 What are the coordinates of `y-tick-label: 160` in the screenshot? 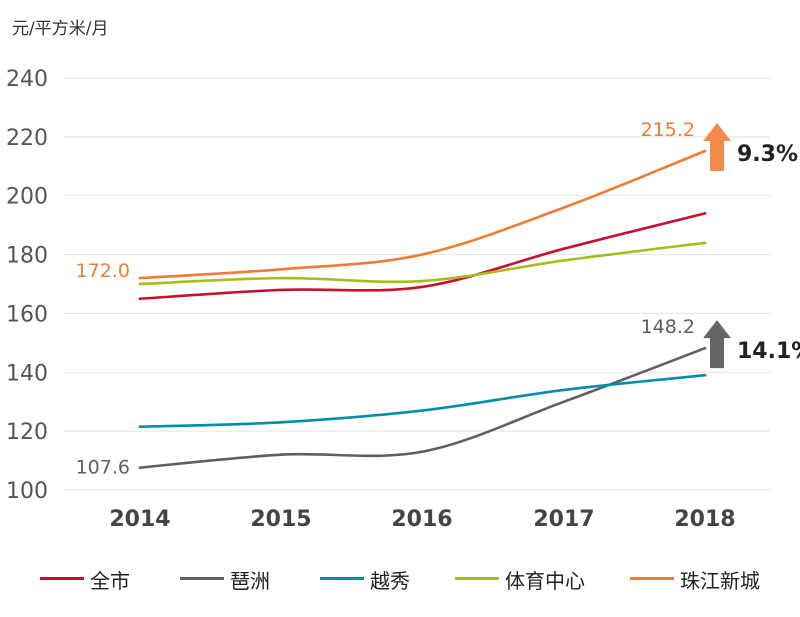 It's located at (27, 314).